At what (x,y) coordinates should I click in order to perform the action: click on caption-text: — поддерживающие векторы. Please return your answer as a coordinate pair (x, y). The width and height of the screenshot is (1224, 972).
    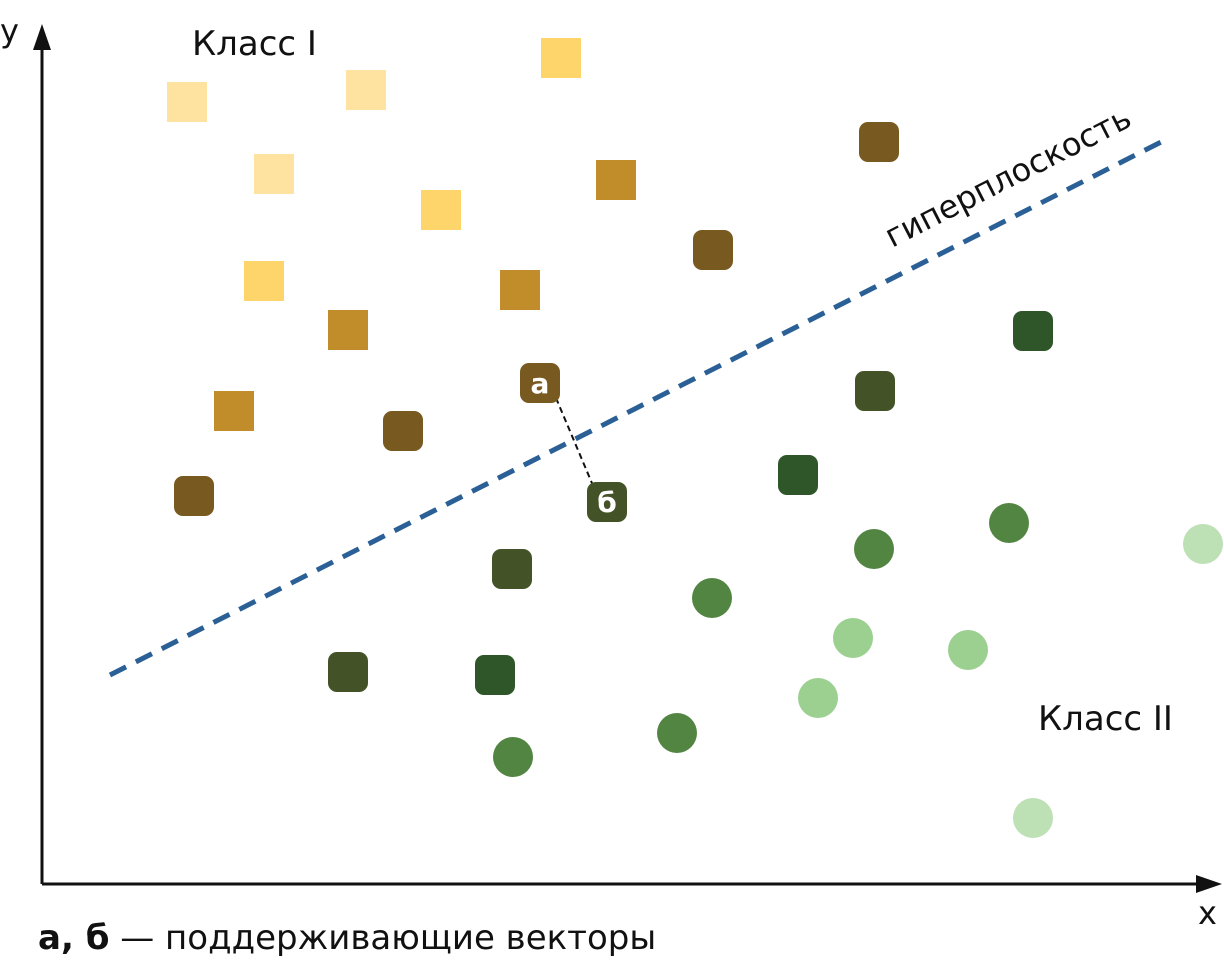
    Looking at the image, I should click on (383, 938).